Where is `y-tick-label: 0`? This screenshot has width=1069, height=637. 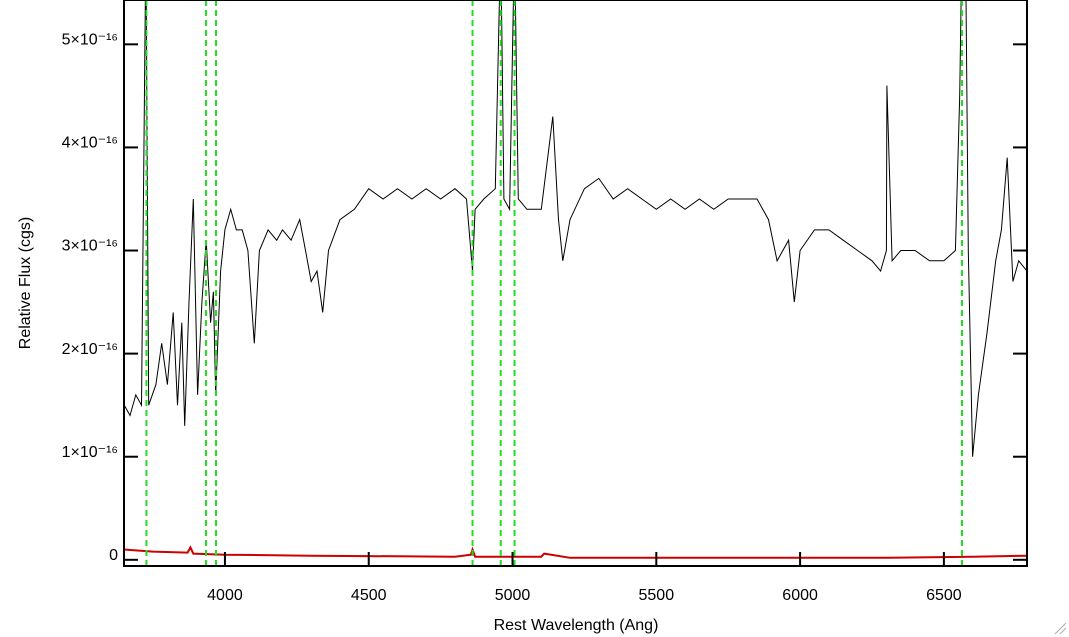 y-tick-label: 0 is located at coordinates (113, 555).